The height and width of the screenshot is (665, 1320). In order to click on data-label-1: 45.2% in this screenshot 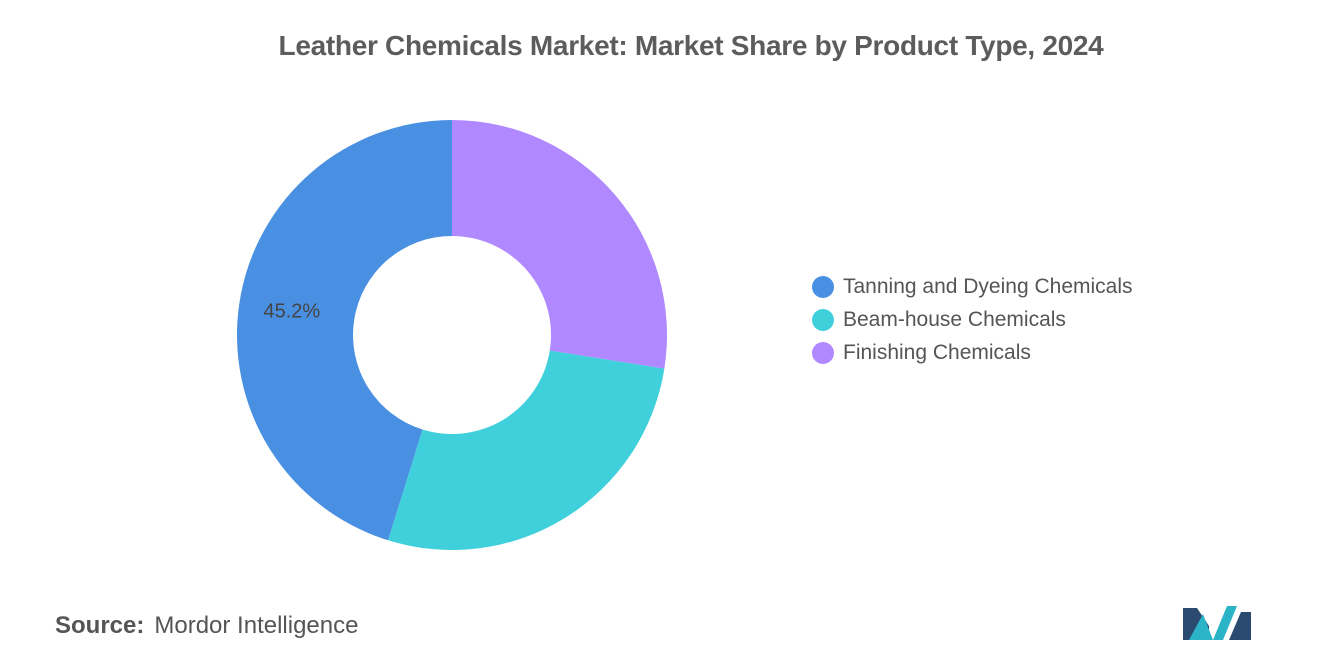, I will do `click(291, 312)`.